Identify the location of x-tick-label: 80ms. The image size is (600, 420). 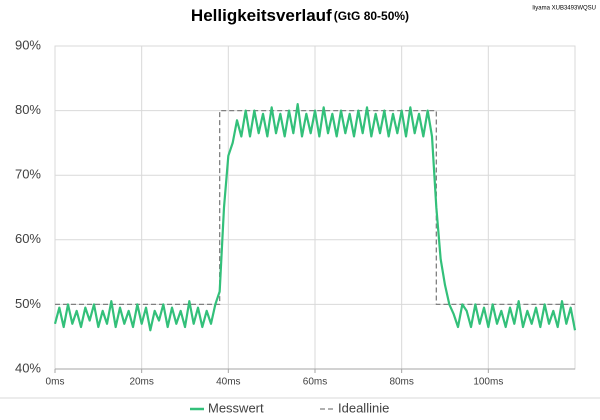
(401, 382).